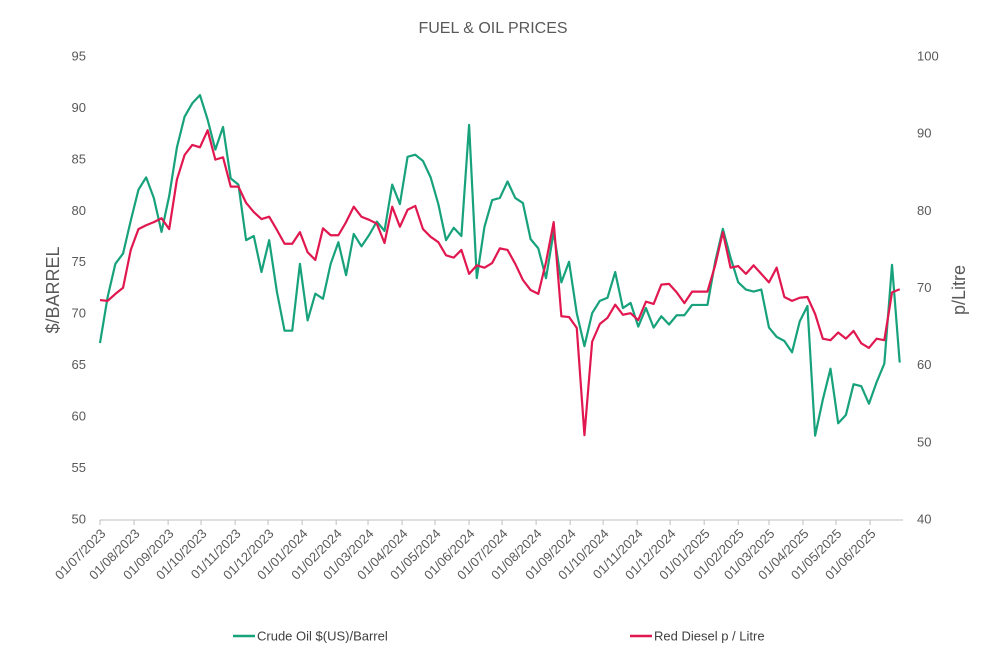 The image size is (1000, 653). Describe the element at coordinates (492, 28) in the screenshot. I see `chart-title: FUEL & OIL PRICES` at that location.